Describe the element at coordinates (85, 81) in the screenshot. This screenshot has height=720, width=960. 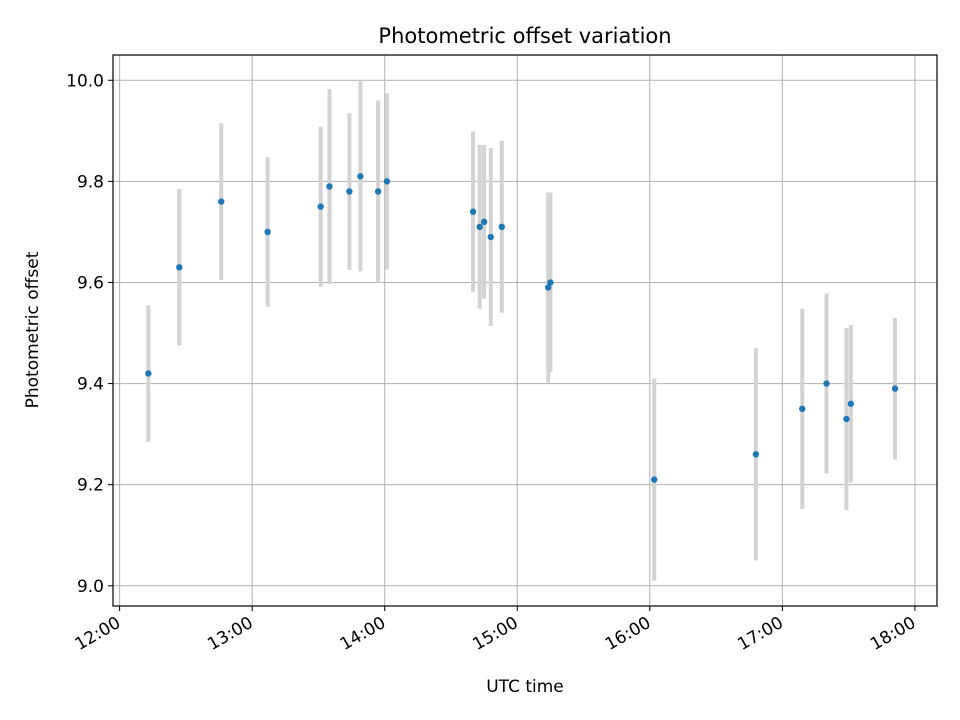
I see `y-tick-label: 10.0` at that location.